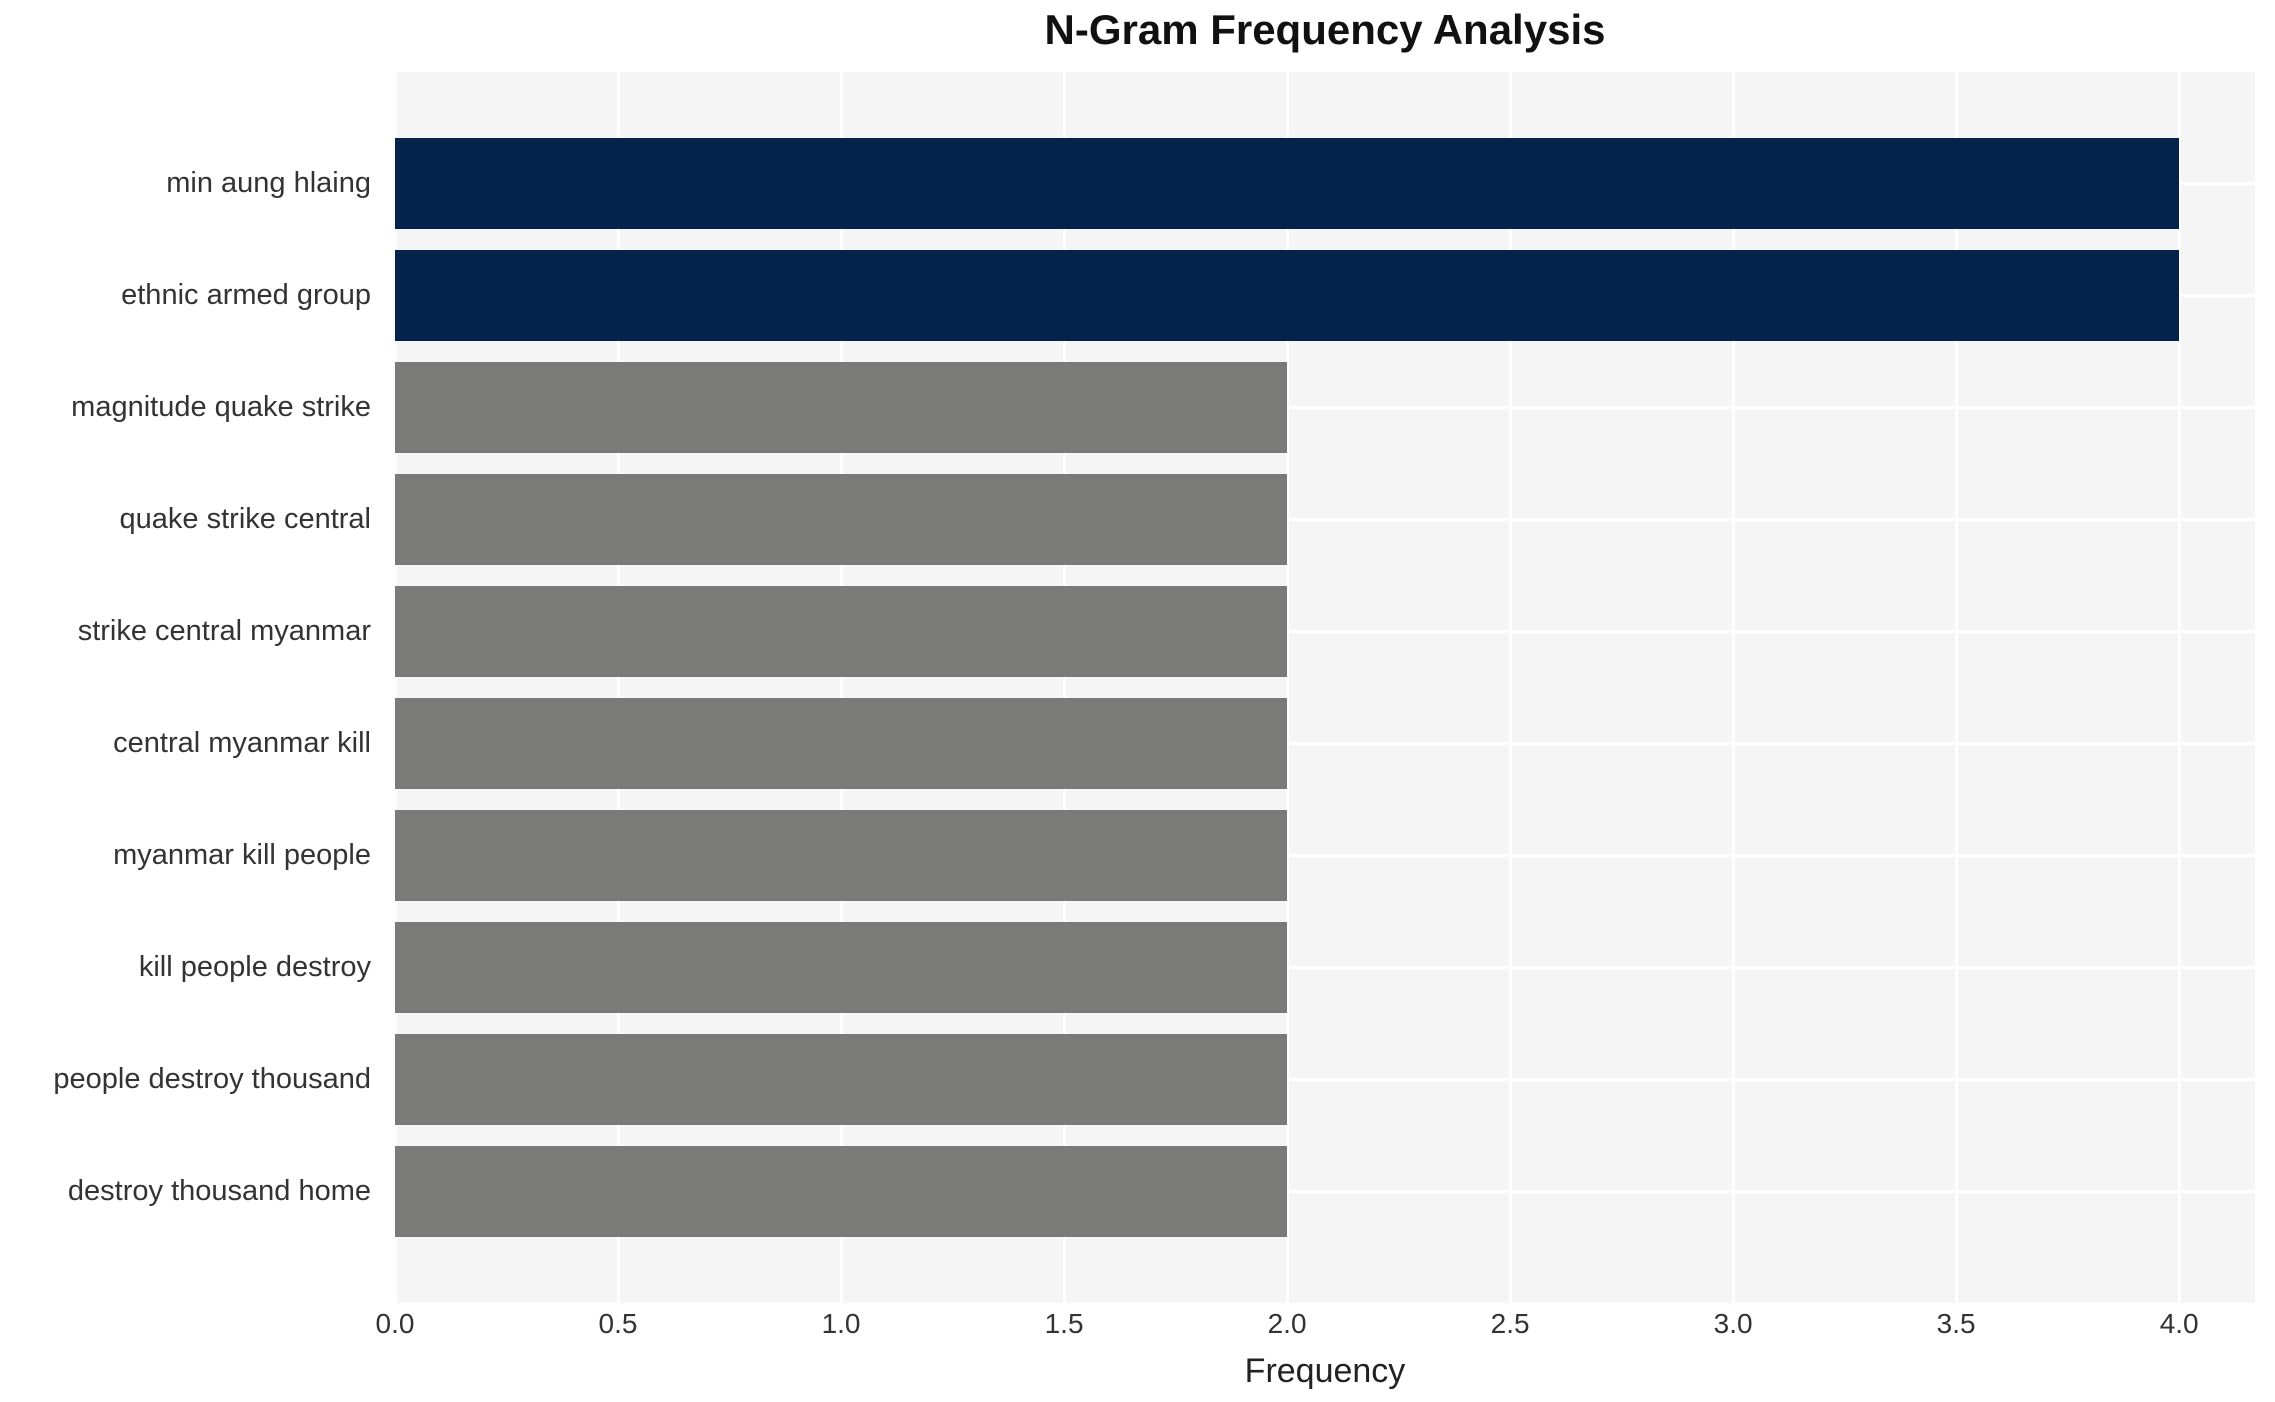  What do you see at coordinates (618, 1323) in the screenshot?
I see `x-tick-label: 0.5` at bounding box center [618, 1323].